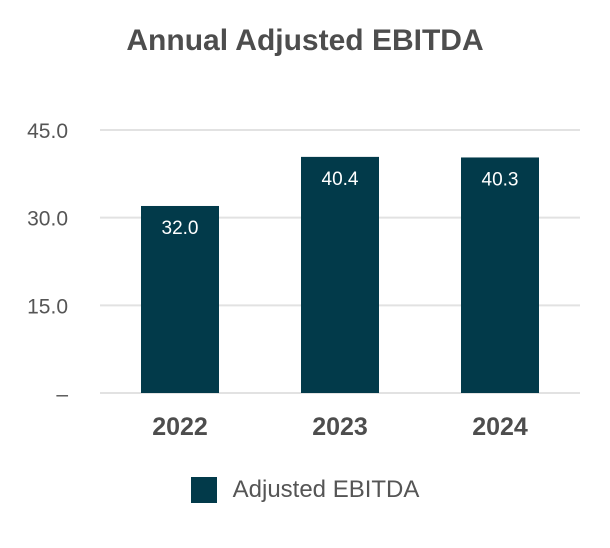 This screenshot has width=610, height=548. I want to click on x-tick-label: 2022, so click(180, 427).